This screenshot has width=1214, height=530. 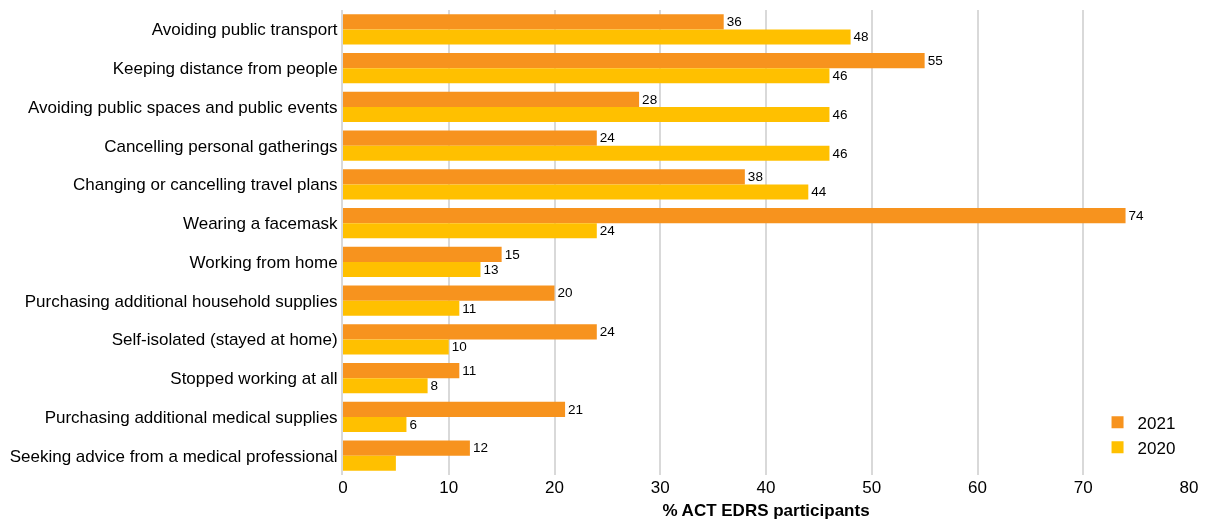 I want to click on data-label: 10, so click(x=459, y=347).